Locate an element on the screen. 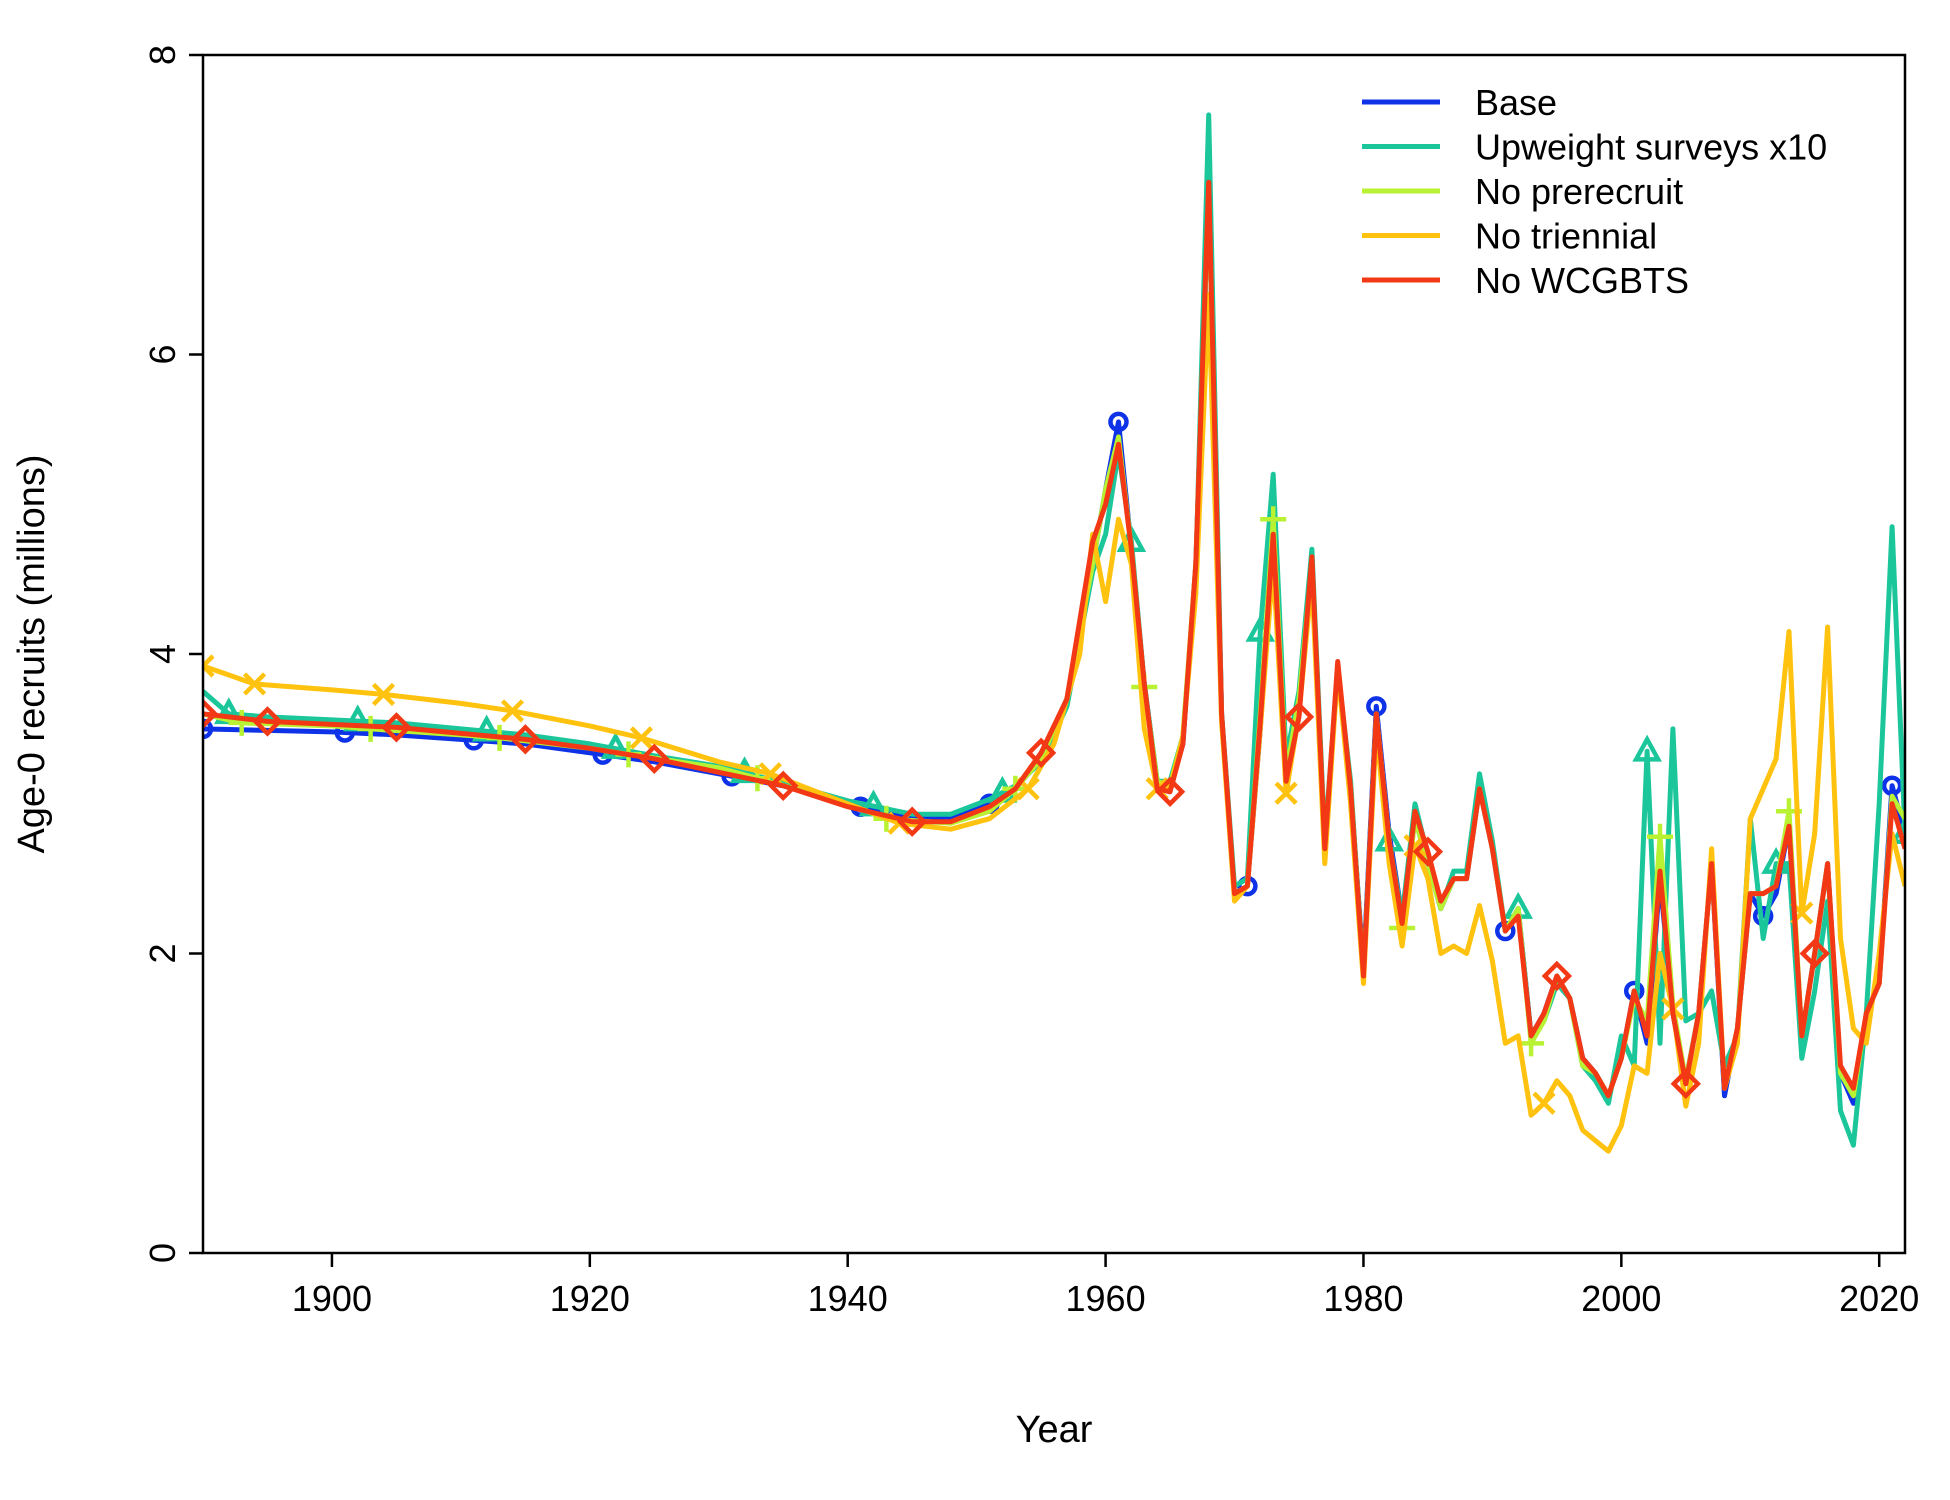 The height and width of the screenshot is (1500, 1950). x-tick-label: 2020 is located at coordinates (1879, 1298).